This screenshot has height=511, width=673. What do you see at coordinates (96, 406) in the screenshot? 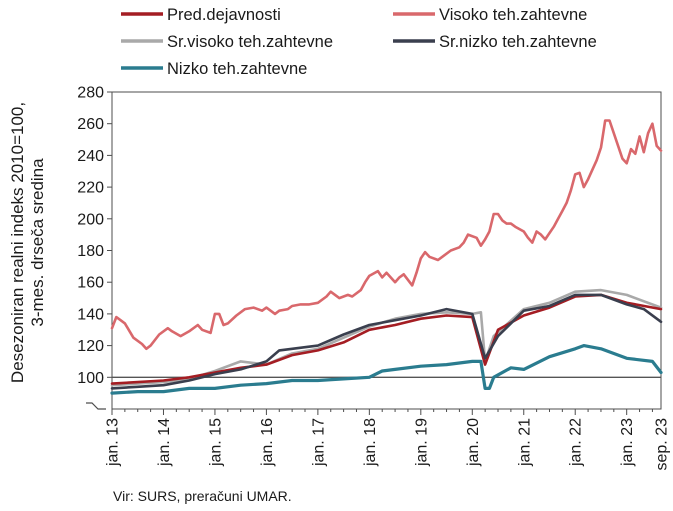
I see `axis-break-mark` at bounding box center [96, 406].